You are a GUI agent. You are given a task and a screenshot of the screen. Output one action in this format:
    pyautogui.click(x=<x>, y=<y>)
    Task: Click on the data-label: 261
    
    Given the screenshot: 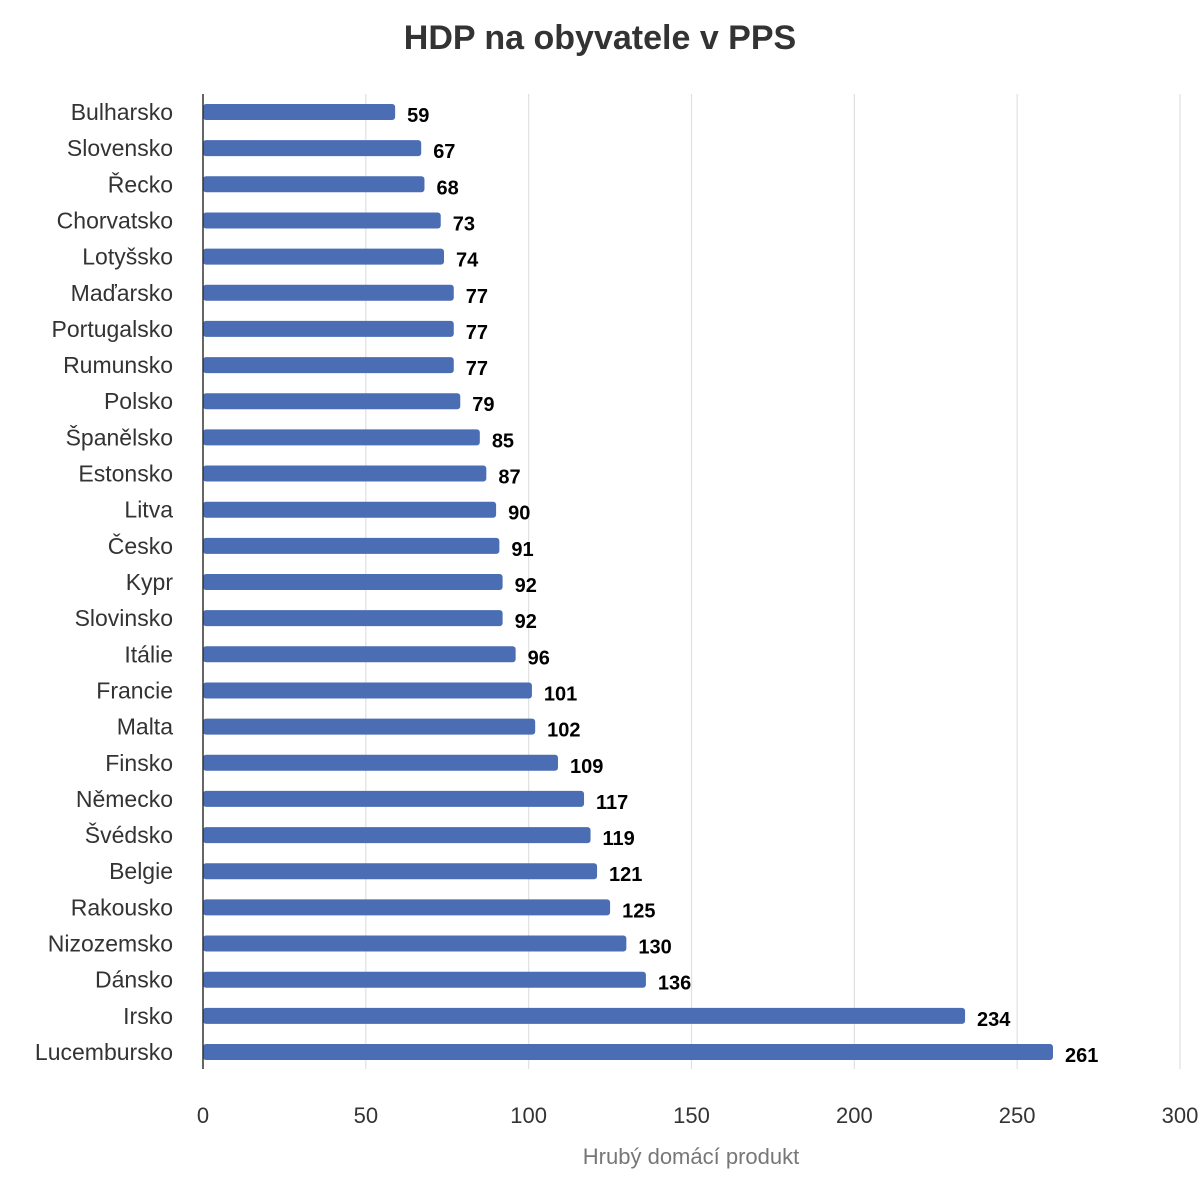 What is the action you would take?
    pyautogui.click(x=1081, y=1056)
    